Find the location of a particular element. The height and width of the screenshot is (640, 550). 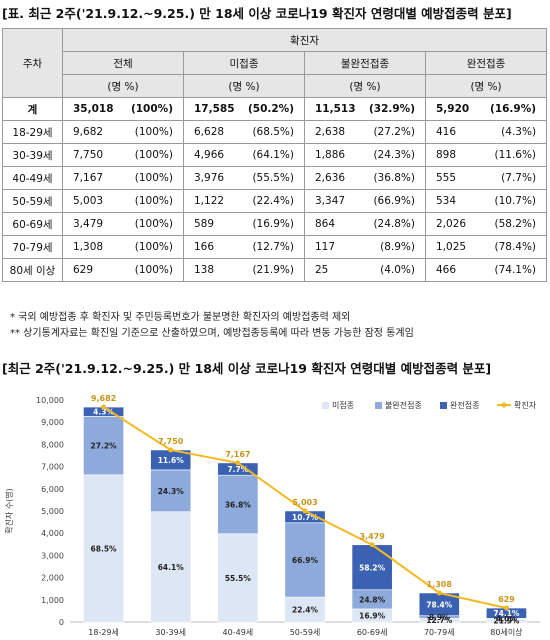

table-cell: 3,347 (66.9%) is located at coordinates (365, 201).